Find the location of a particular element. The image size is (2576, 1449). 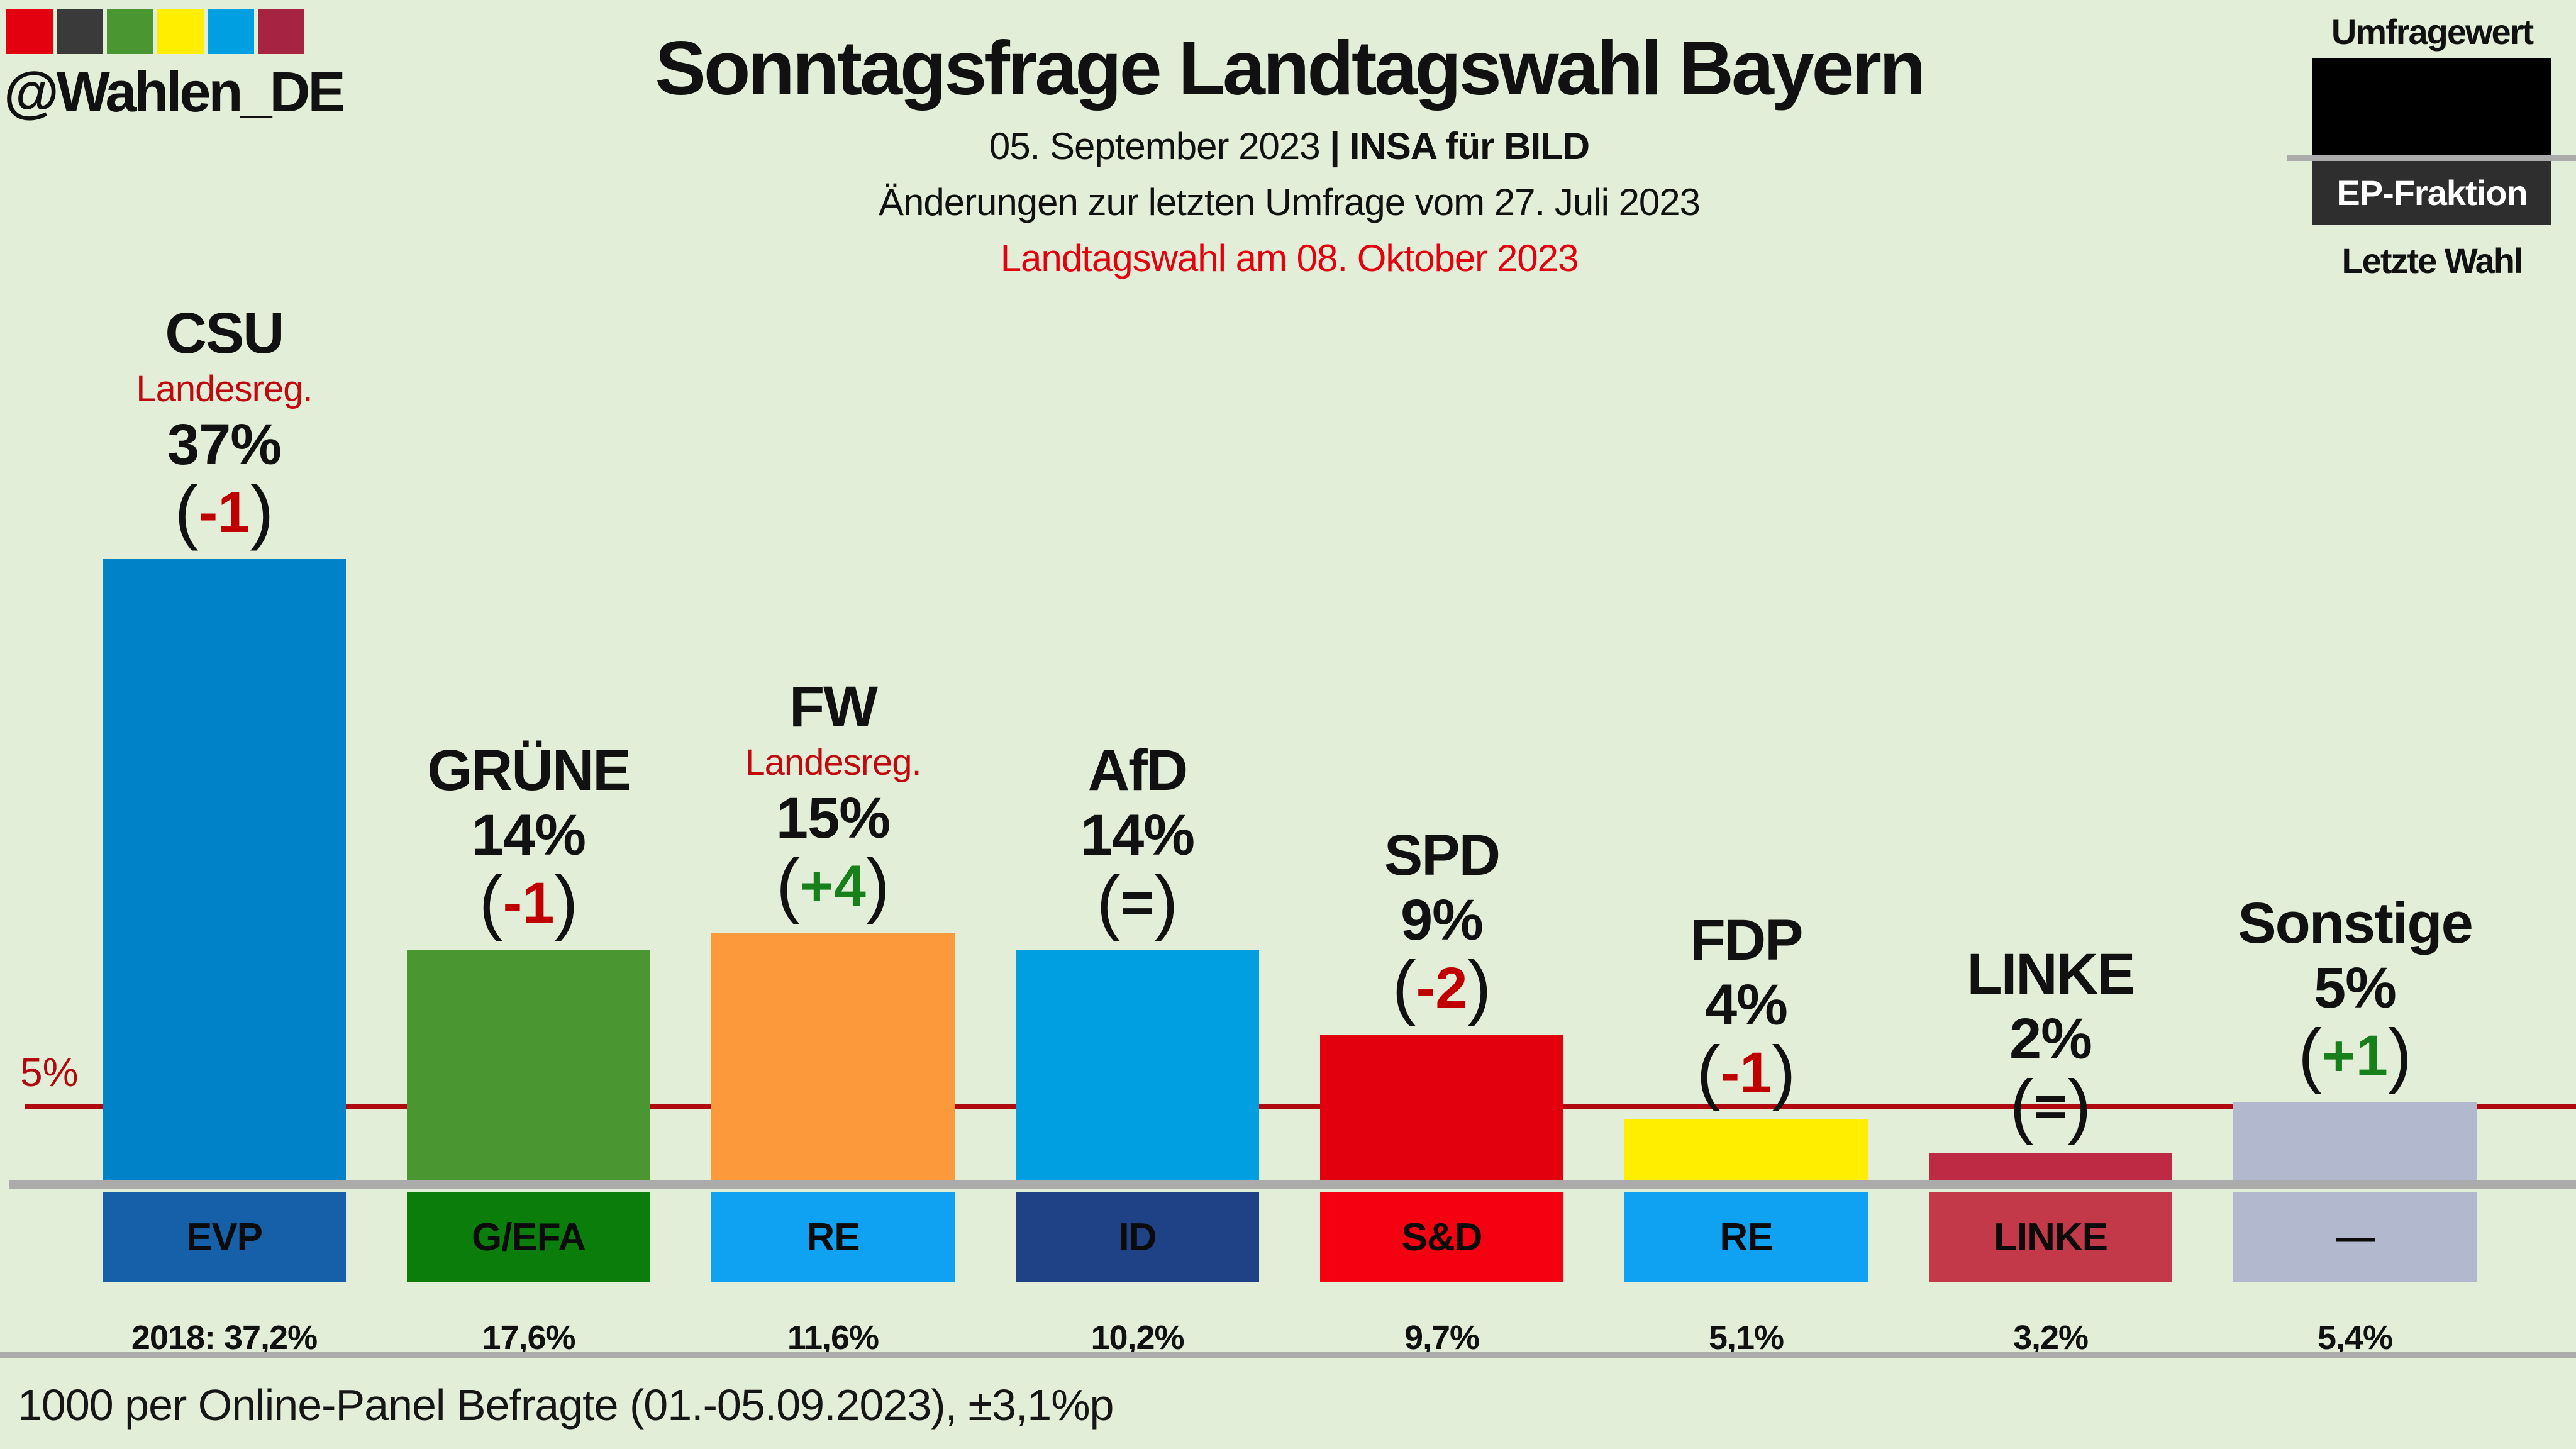

party-bar-GRÜNE is located at coordinates (528, 1067).